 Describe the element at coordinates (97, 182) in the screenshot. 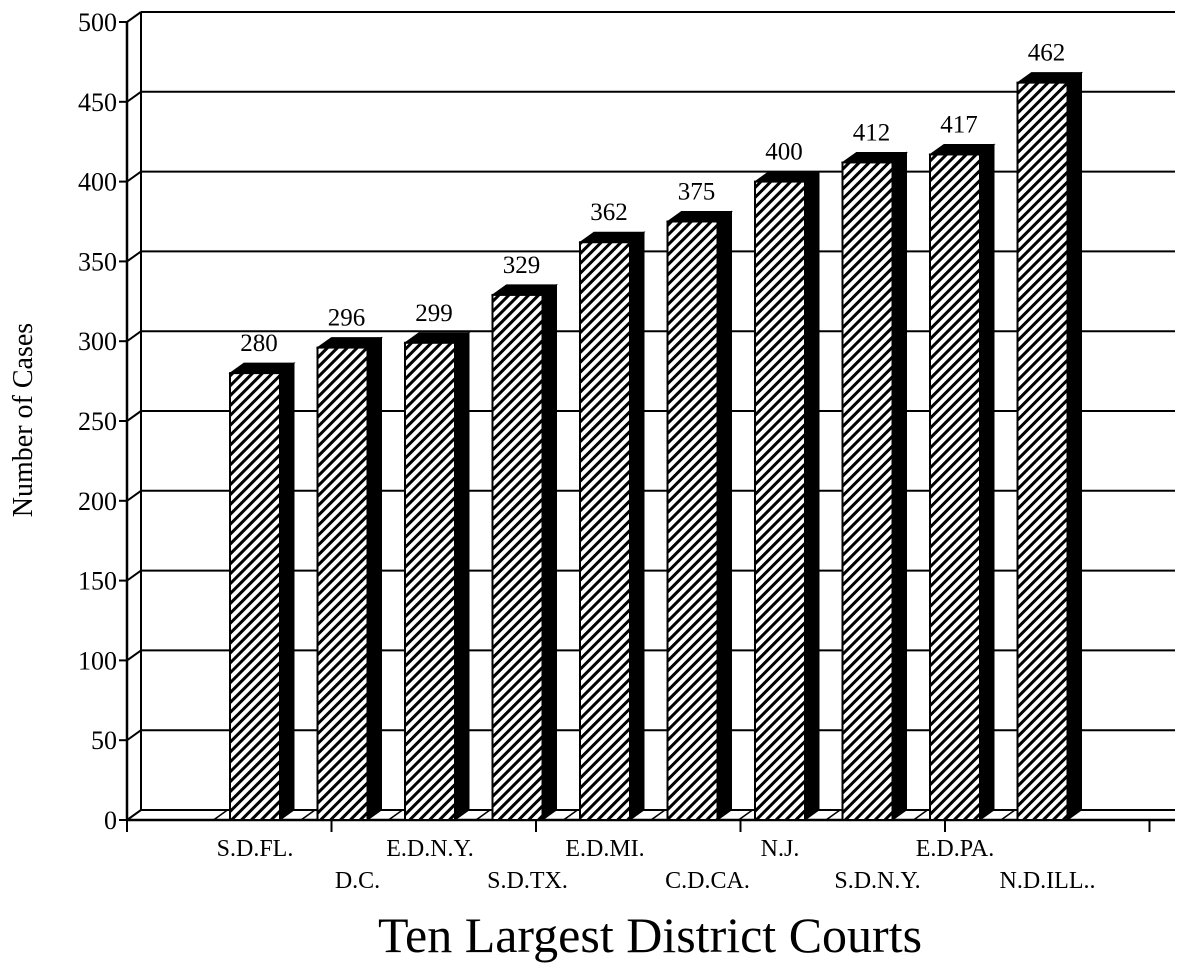

I see `y-tick-label: 400` at that location.